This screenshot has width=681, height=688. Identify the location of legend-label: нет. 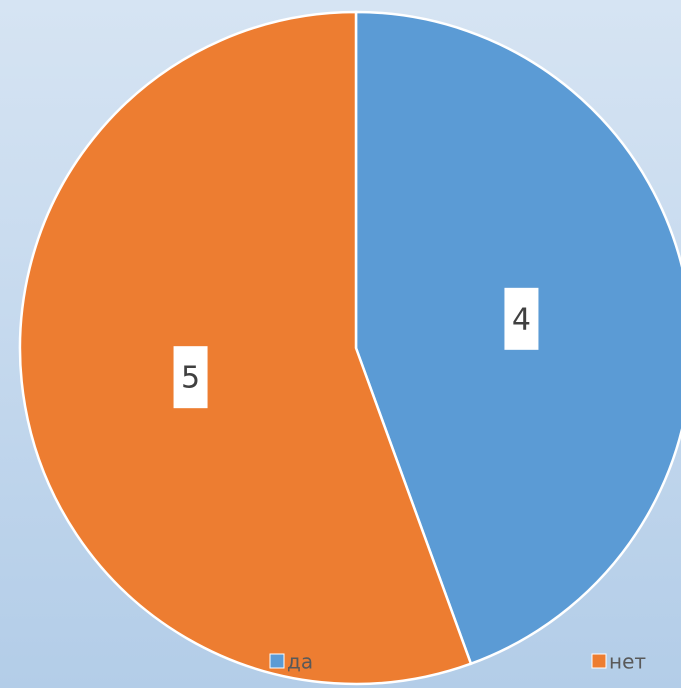
(627, 662).